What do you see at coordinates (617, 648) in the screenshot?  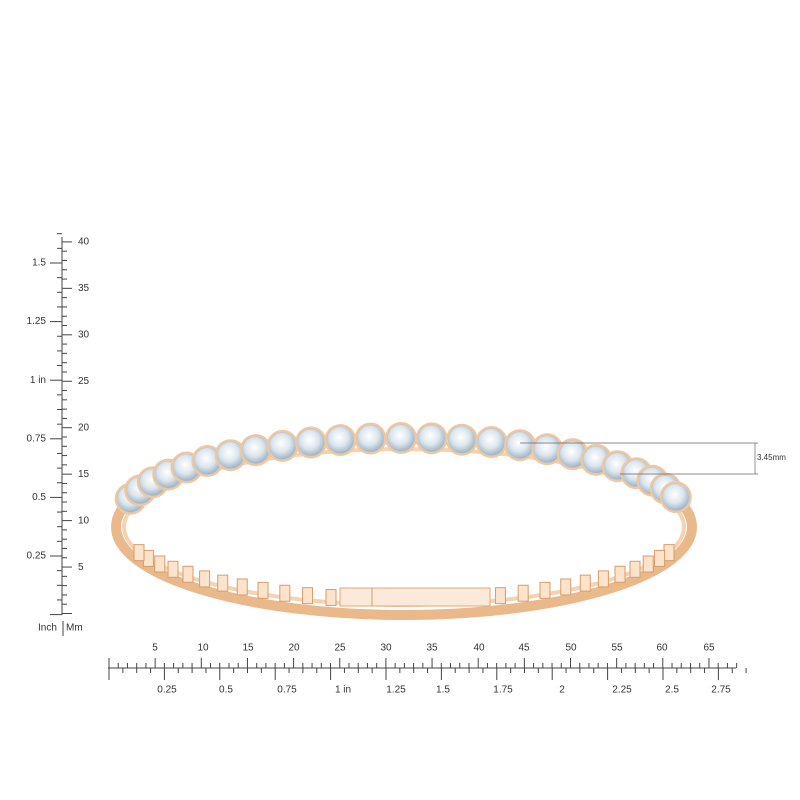 I see `mm-label: 55` at bounding box center [617, 648].